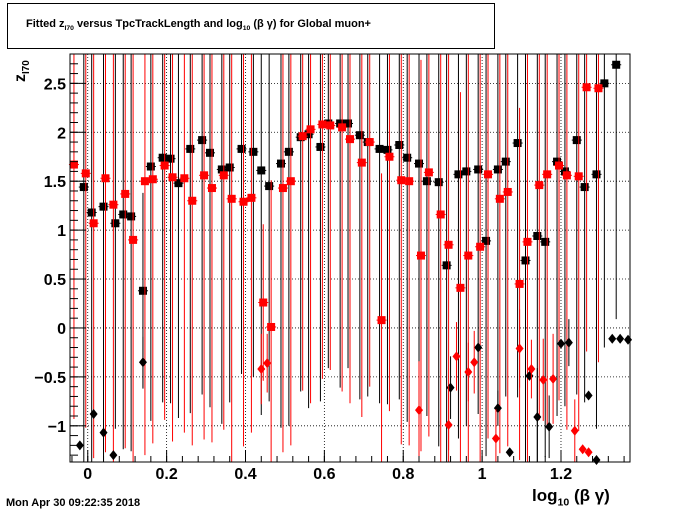  Describe the element at coordinates (403, 474) in the screenshot. I see `x-tick-label: 0.8` at that location.